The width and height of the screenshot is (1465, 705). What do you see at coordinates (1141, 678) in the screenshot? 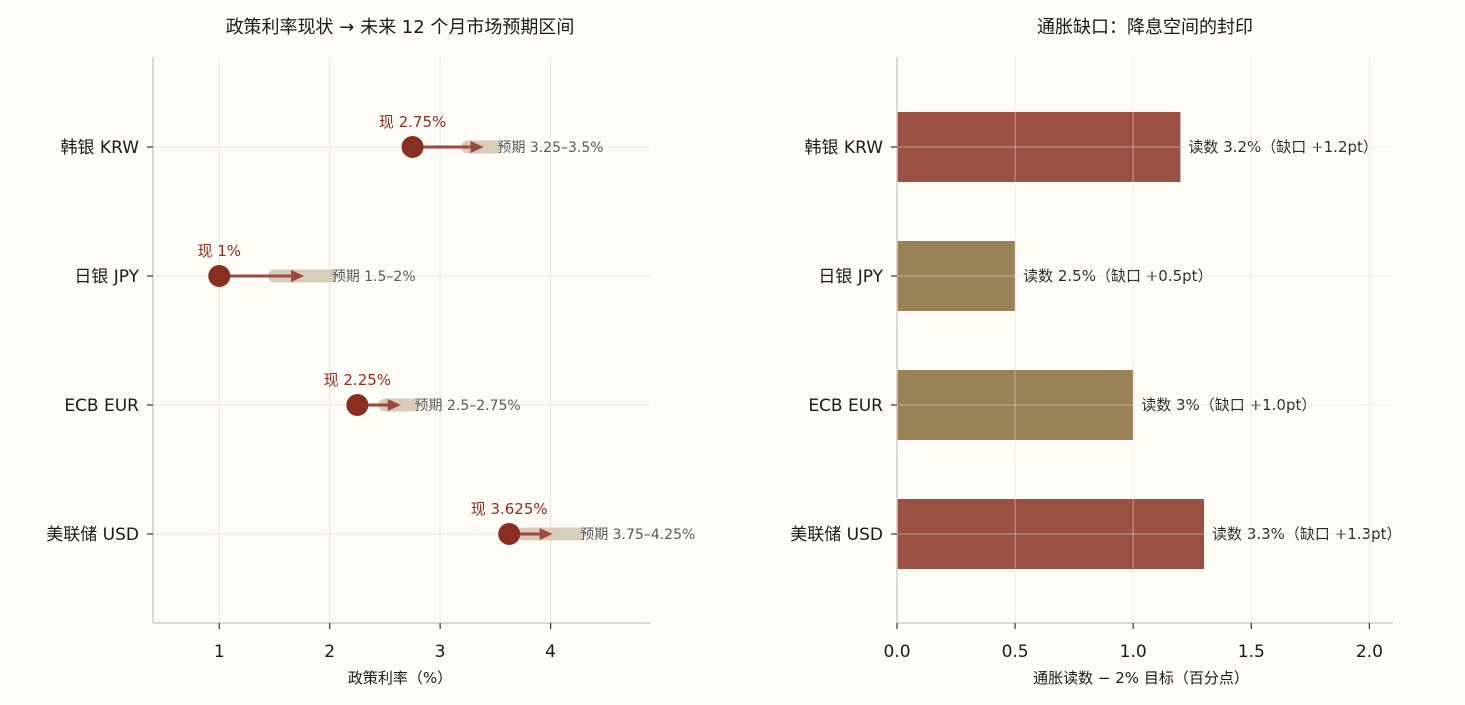
I see `right-x-axis-label: 通胀读数 − 2% 目标（百分点）` at bounding box center [1141, 678].